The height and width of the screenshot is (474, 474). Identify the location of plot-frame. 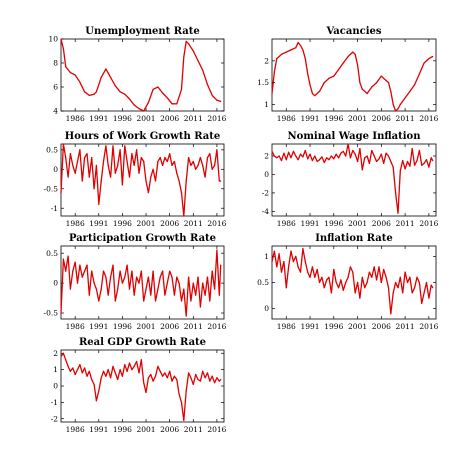
(354, 180).